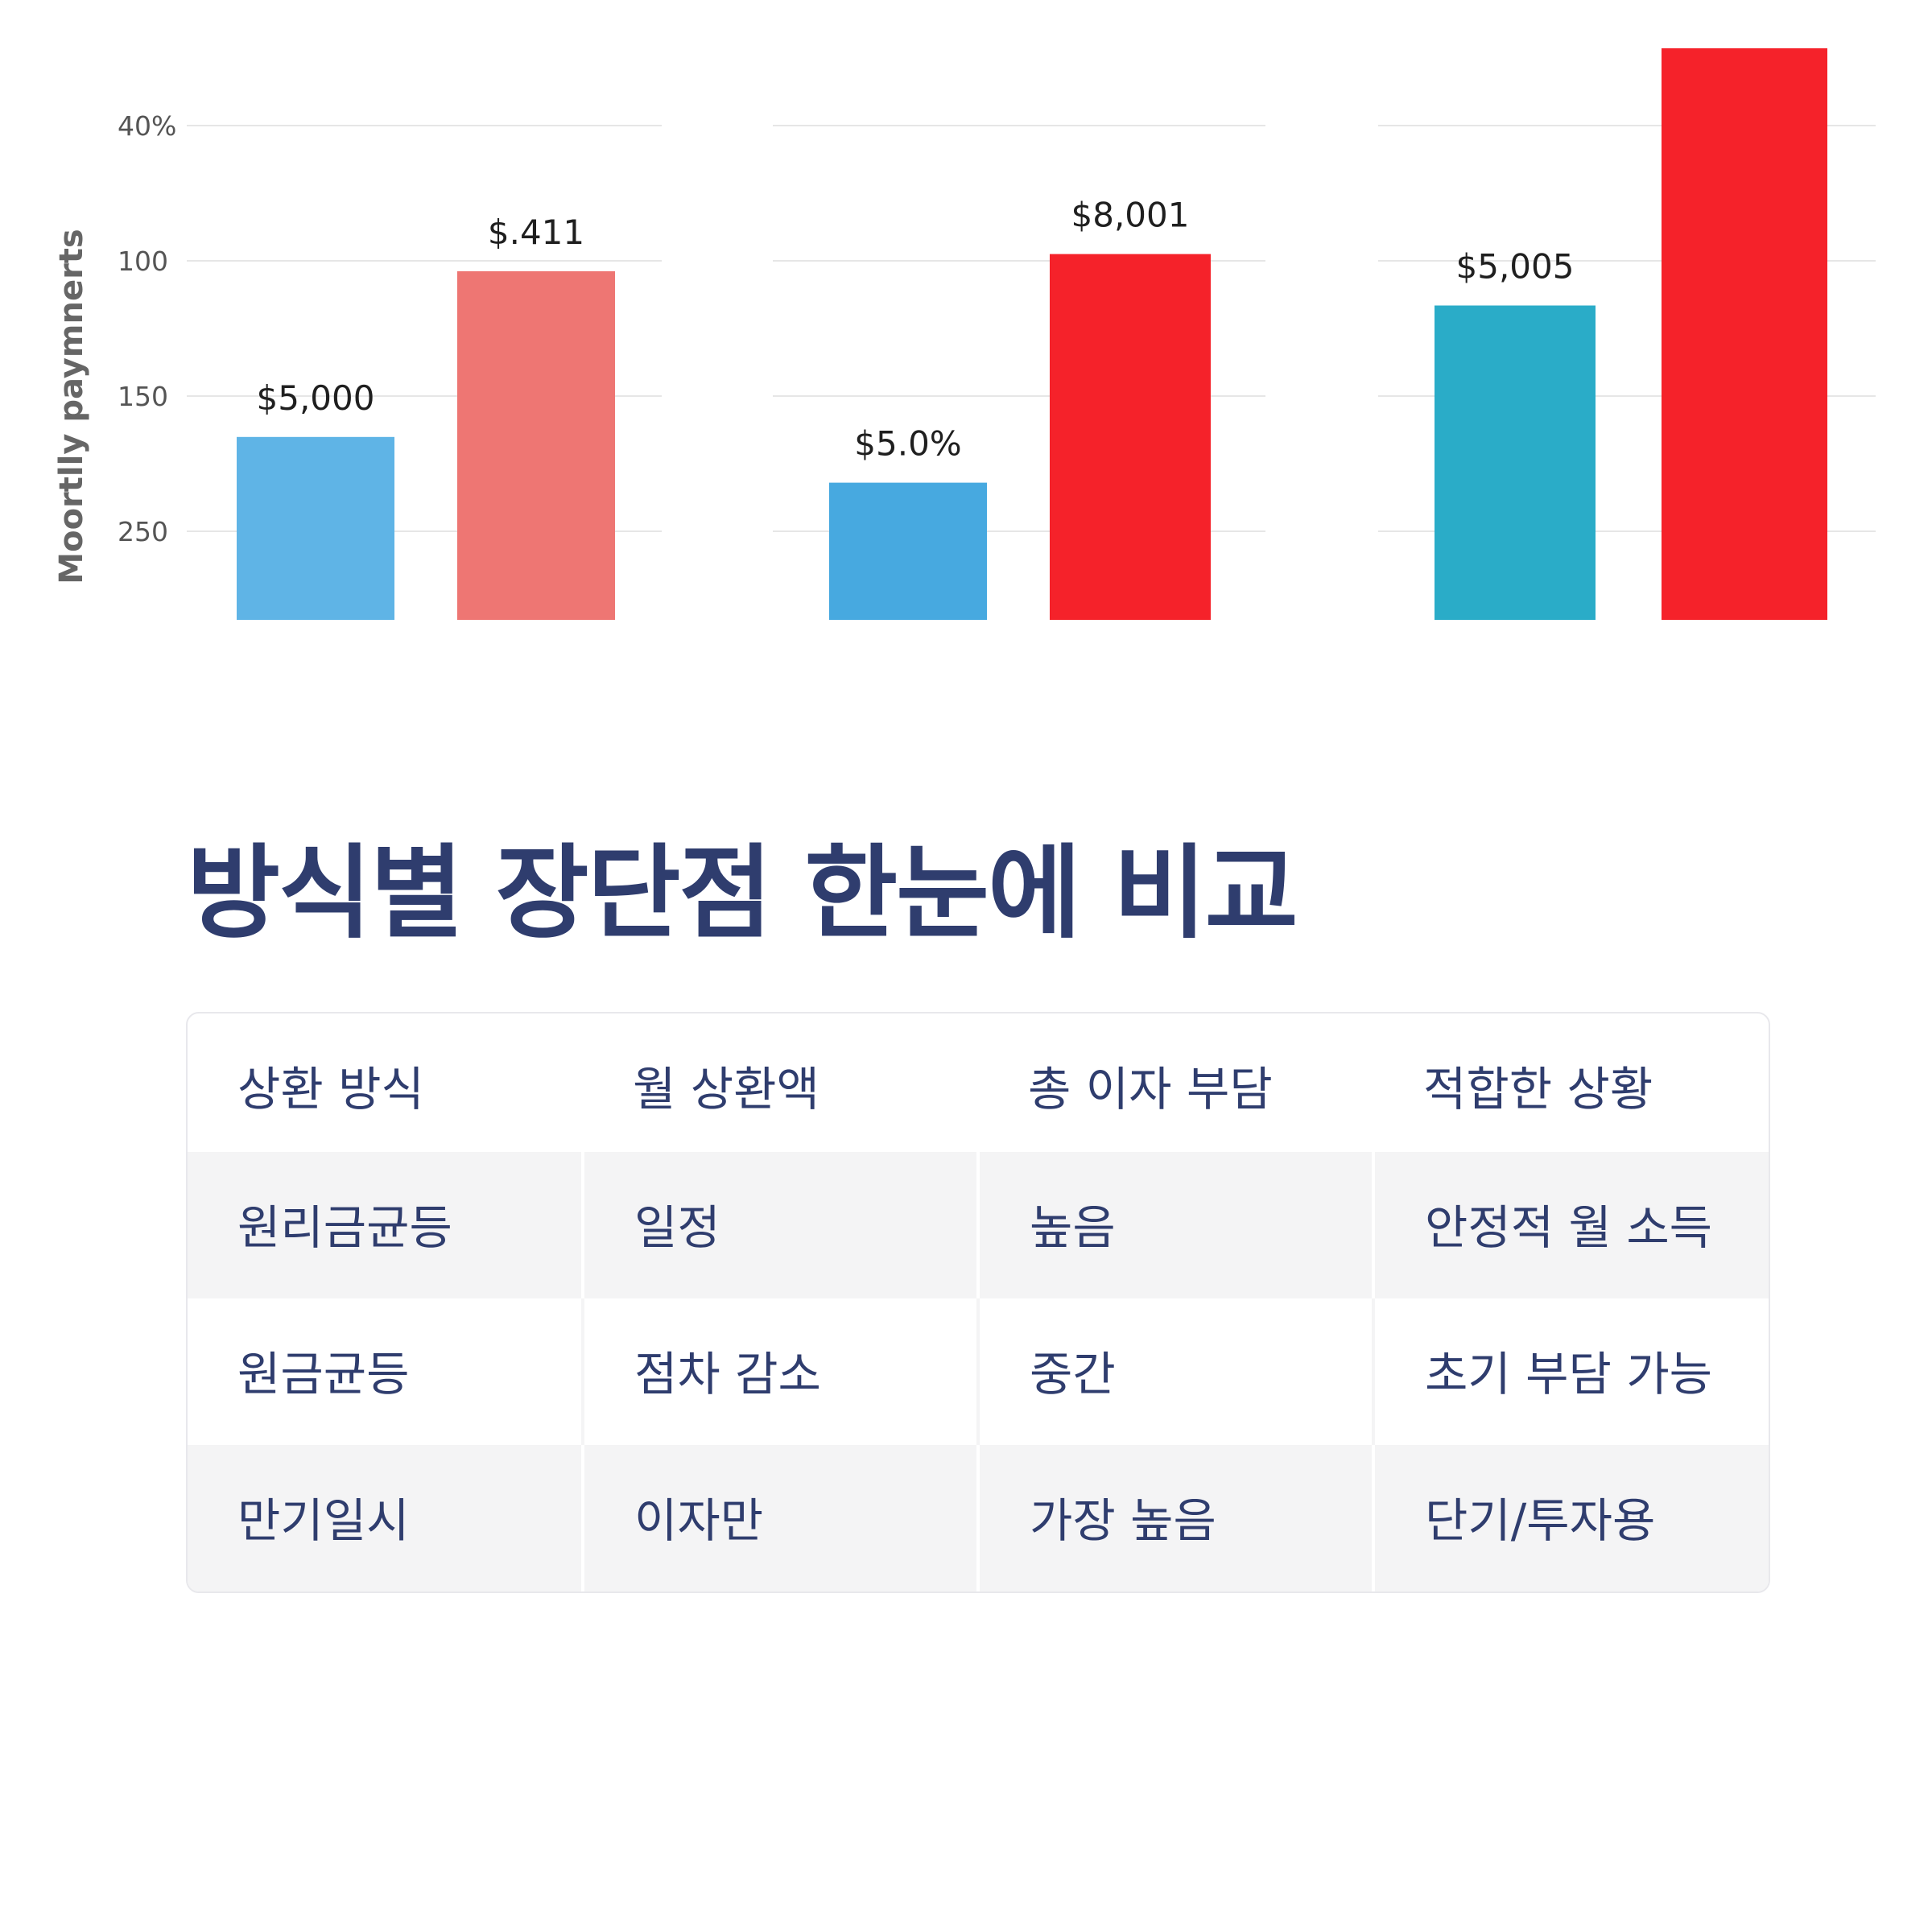  Describe the element at coordinates (71, 406) in the screenshot. I see `y-axis-title: Moortlly paymnerts` at that location.